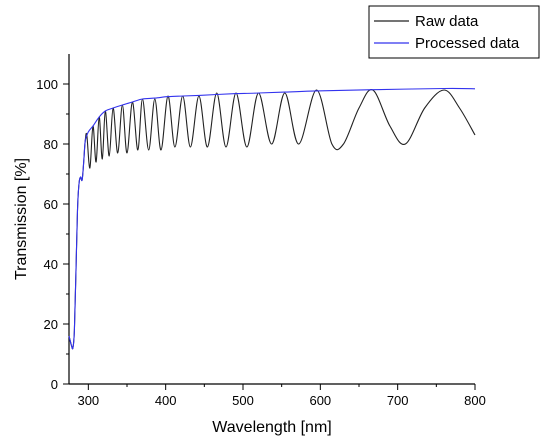  What do you see at coordinates (243, 400) in the screenshot?
I see `x-tick-label: 500` at bounding box center [243, 400].